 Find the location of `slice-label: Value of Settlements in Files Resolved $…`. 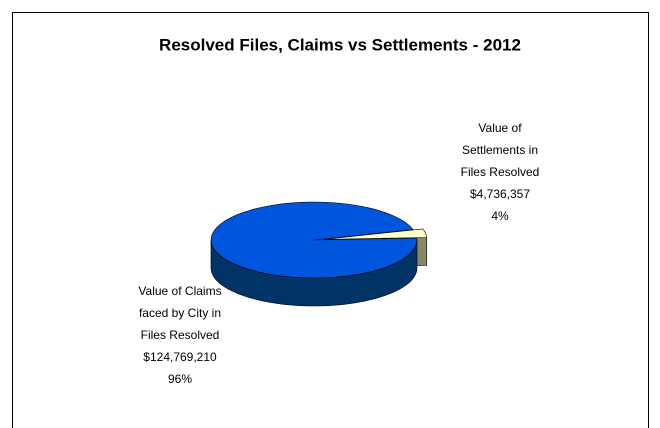

slice-label: Value of Settlements in Files Resolved $… is located at coordinates (500, 172).